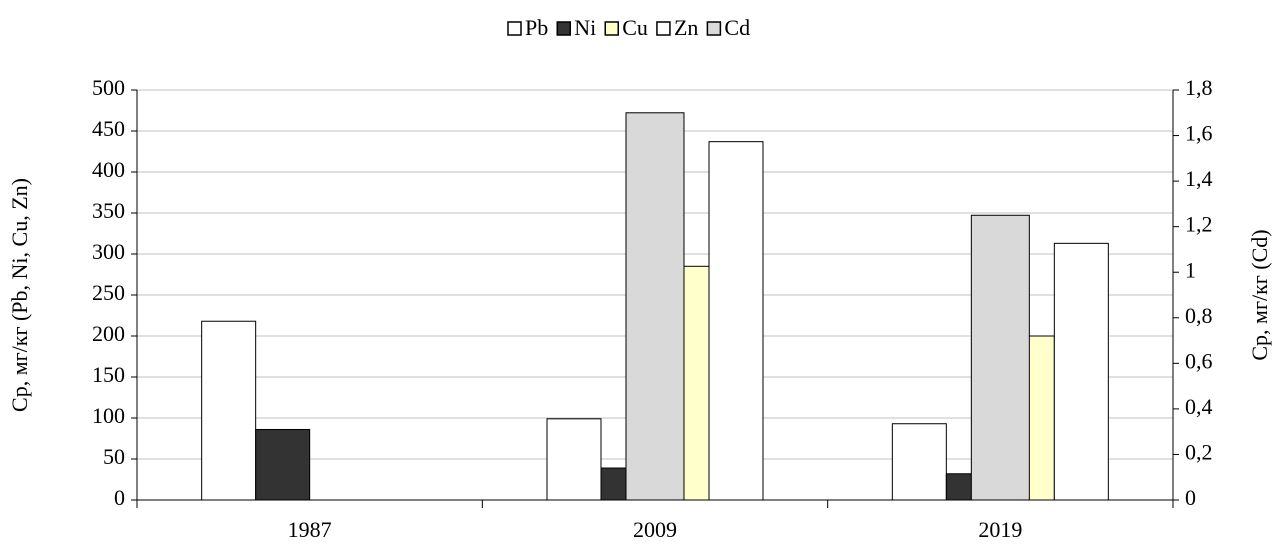 This screenshot has height=547, width=1283. Describe the element at coordinates (1190, 497) in the screenshot. I see `y2-tick-label: 0` at that location.